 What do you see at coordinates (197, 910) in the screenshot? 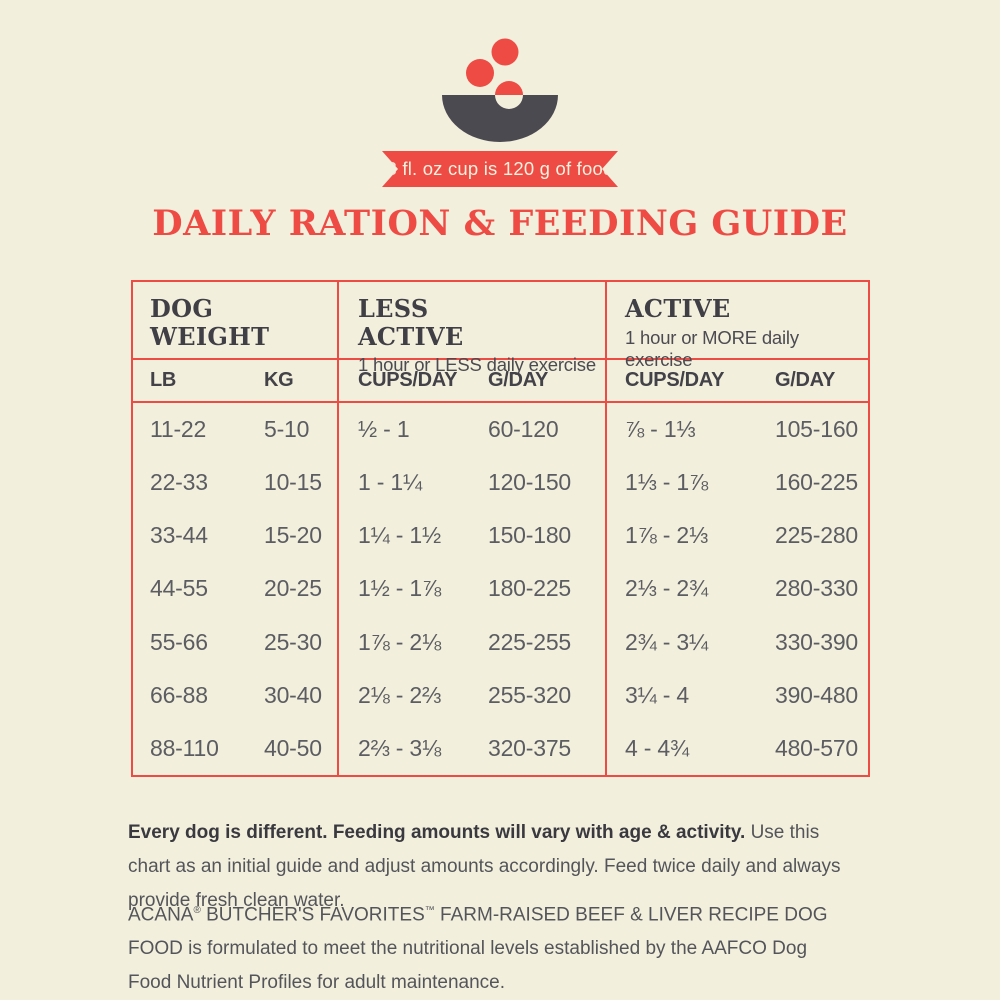
I see `registered-mark: ®` at bounding box center [197, 910].